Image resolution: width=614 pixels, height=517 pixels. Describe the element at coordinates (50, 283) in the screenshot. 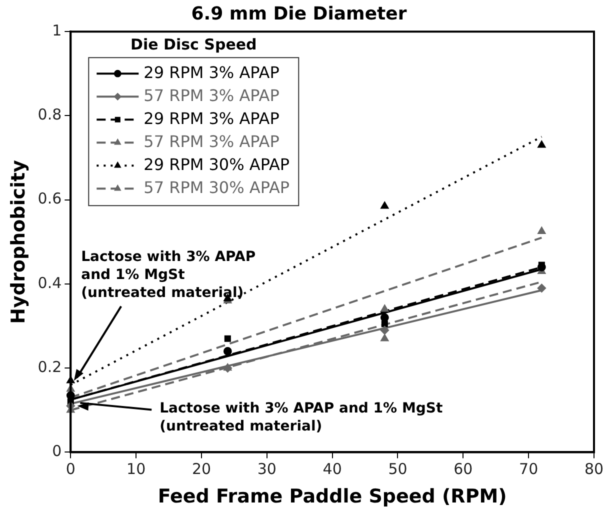

I see `y-tick-label: 0.4` at that location.